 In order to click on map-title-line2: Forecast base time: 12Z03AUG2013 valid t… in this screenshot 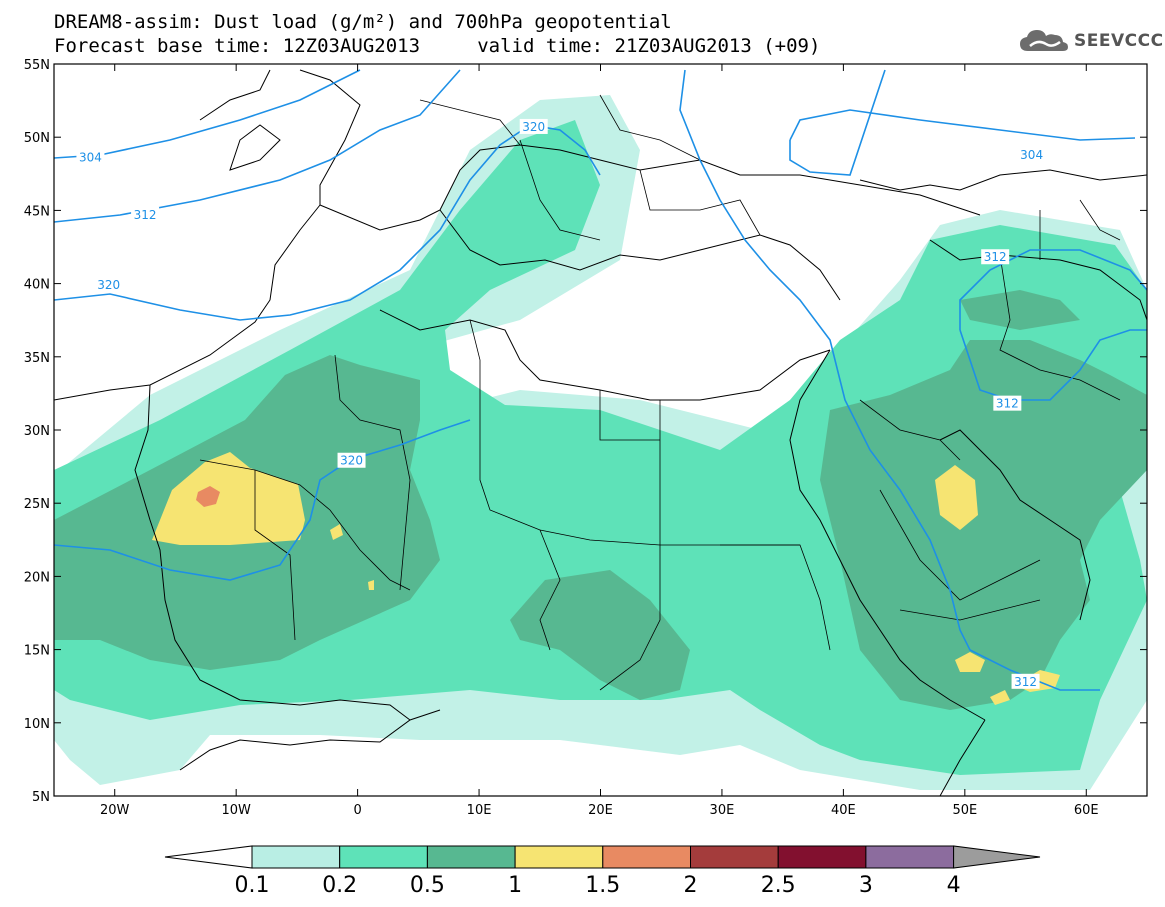, I will do `click(437, 46)`.